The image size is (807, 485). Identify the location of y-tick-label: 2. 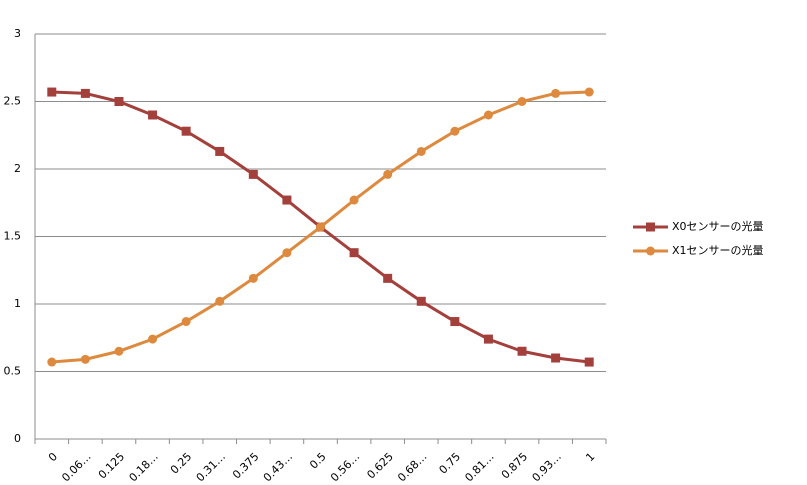
(17, 168).